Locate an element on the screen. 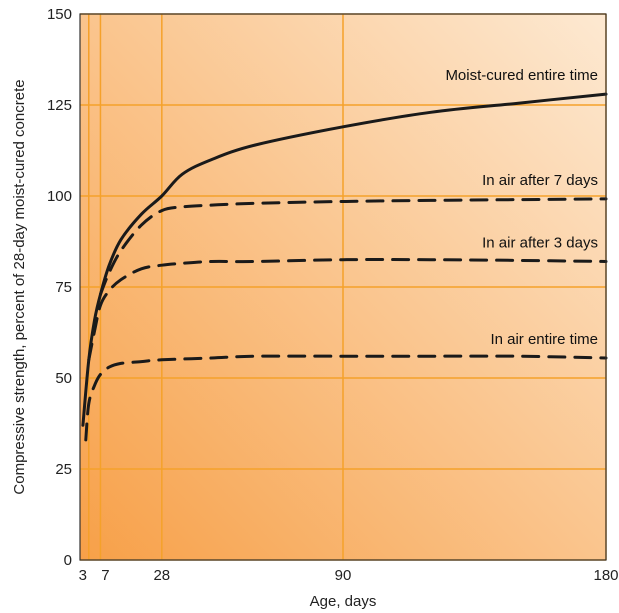 This screenshot has height=613, width=619. y-tick-label: 125 is located at coordinates (59, 105).